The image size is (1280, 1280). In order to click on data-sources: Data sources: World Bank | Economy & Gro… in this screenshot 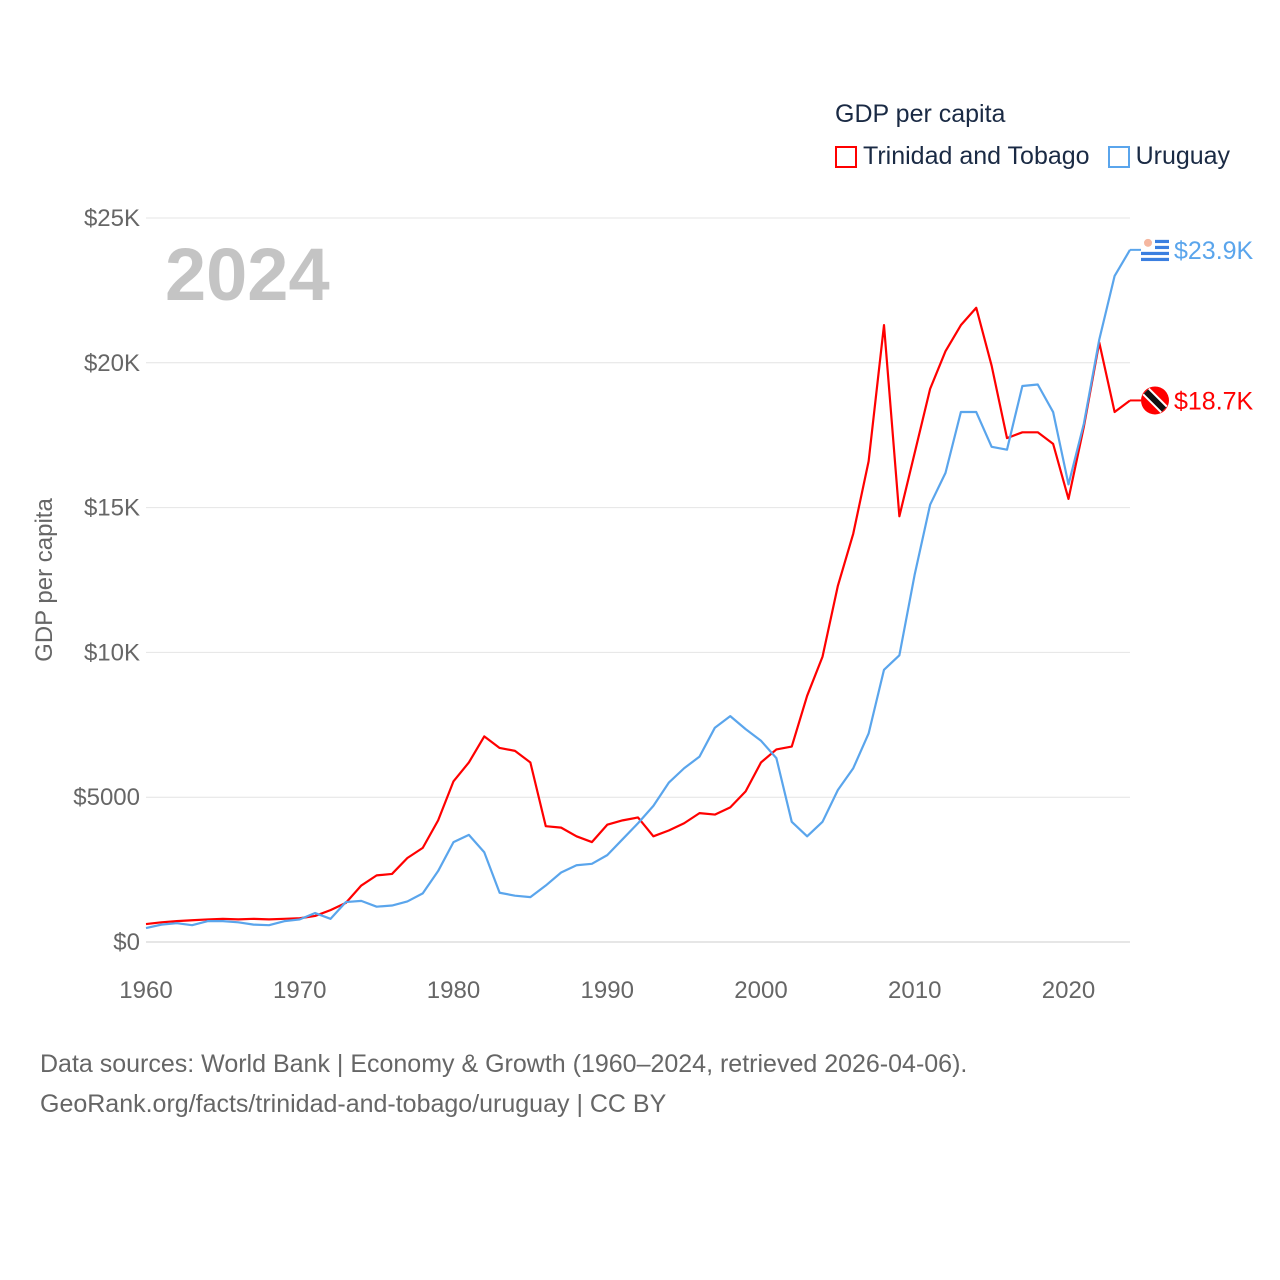, I will do `click(504, 1064)`.